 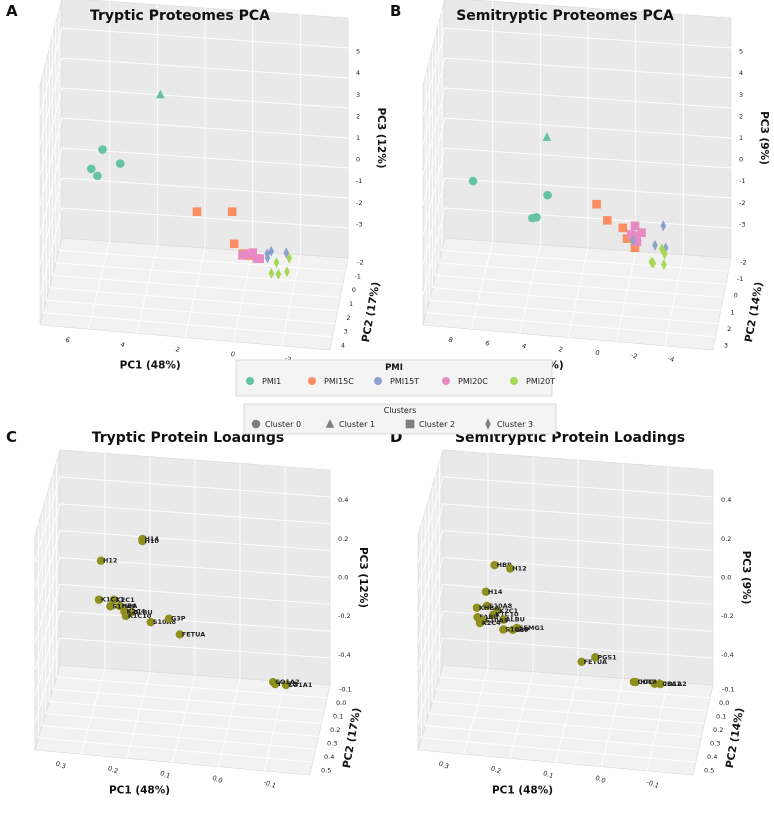 What do you see at coordinates (360, 263) in the screenshot?
I see `y-tick-label: -2` at bounding box center [360, 263].